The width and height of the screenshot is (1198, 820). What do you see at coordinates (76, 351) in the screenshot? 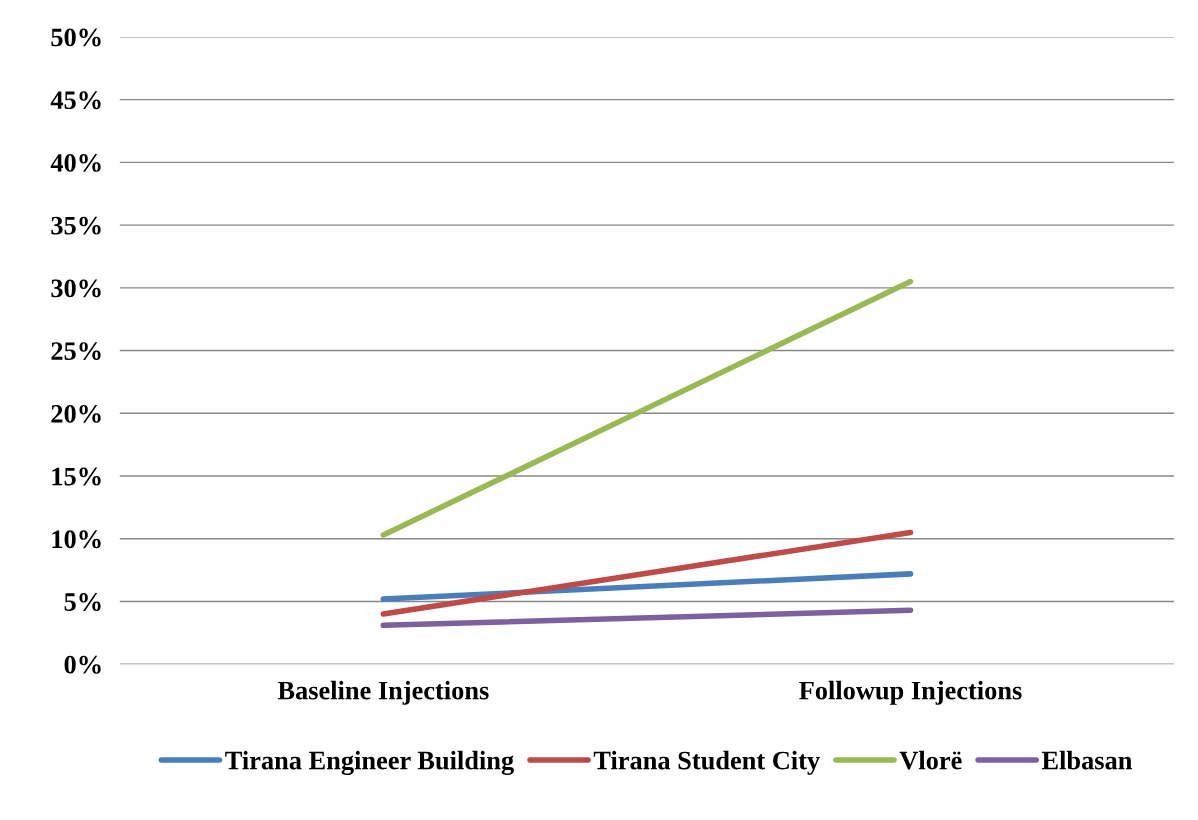
I see `y-tick-label: 25%` at bounding box center [76, 351].